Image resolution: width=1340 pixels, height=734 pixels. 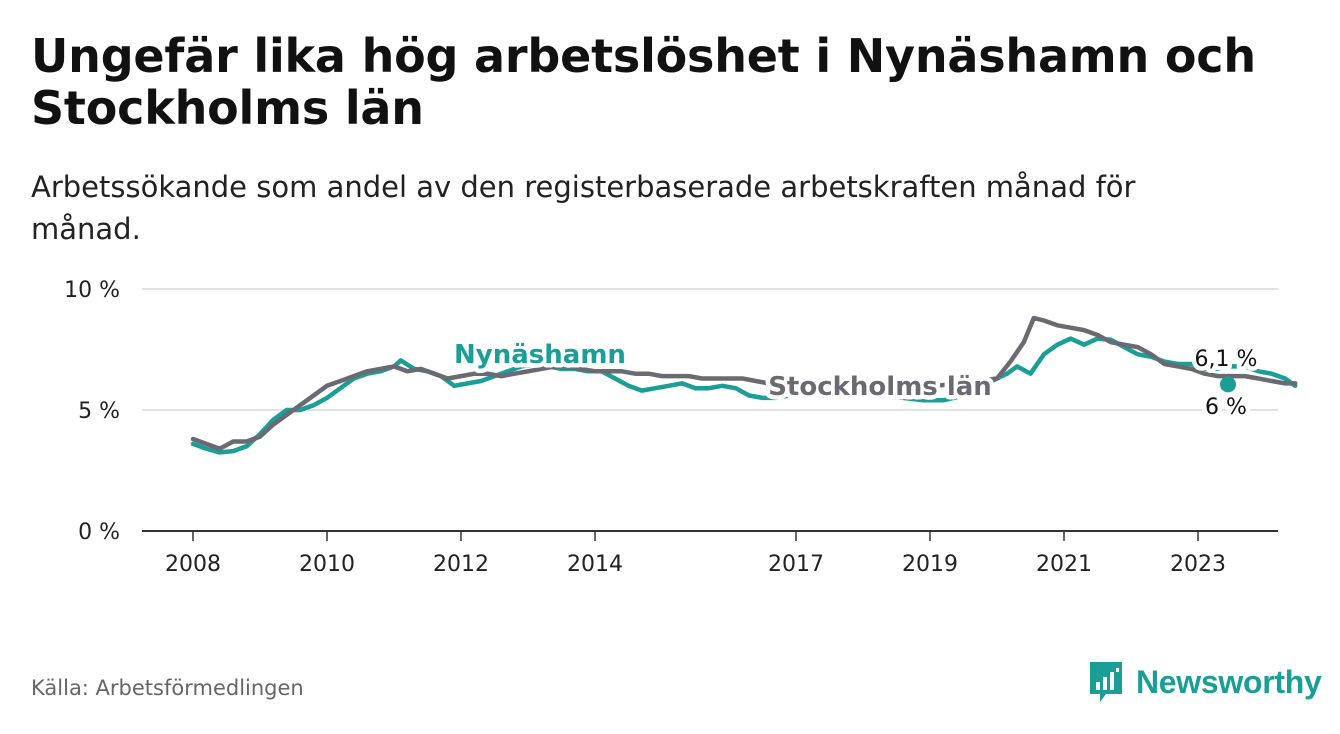 What do you see at coordinates (744, 395) in the screenshot?
I see `series-line-nyn-shamn` at bounding box center [744, 395].